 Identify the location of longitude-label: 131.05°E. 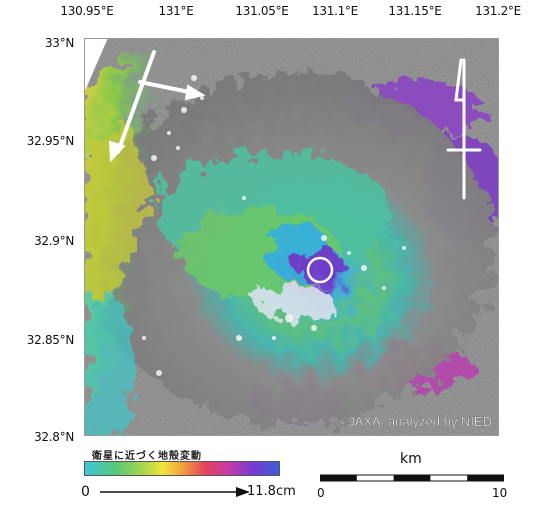
(262, 11).